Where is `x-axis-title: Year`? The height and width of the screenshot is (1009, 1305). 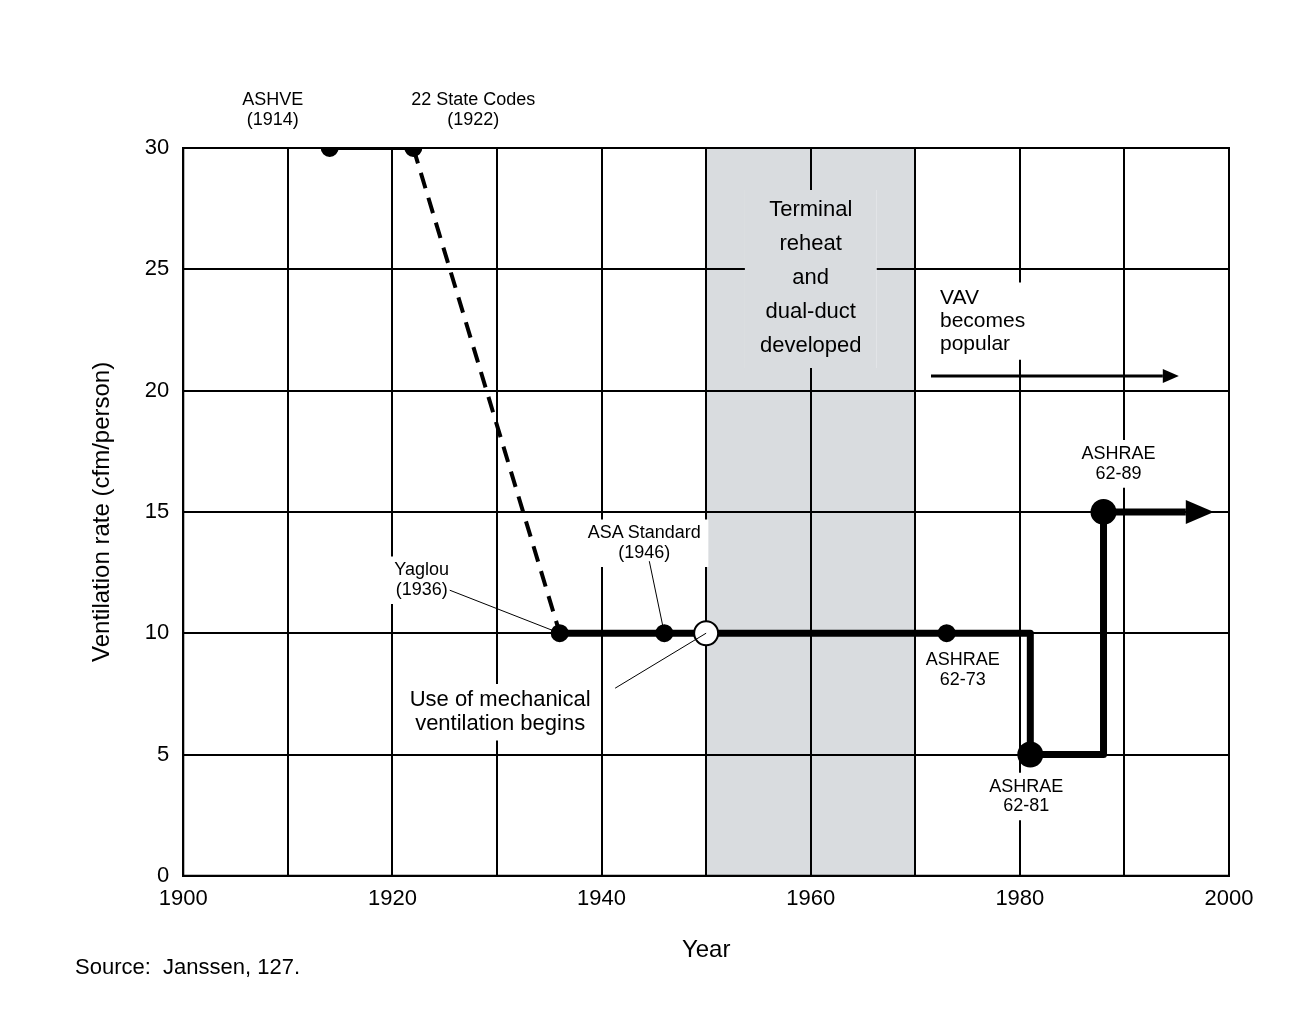
x-axis-title: Year is located at coordinates (706, 949).